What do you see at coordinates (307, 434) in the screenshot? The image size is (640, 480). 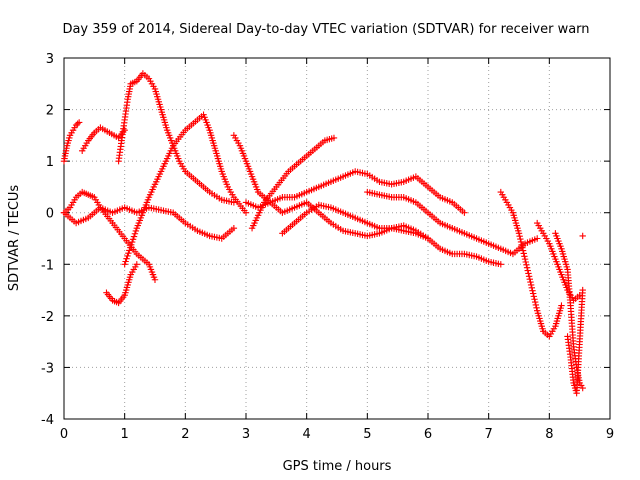 I see `x-tick-label: 4` at bounding box center [307, 434].